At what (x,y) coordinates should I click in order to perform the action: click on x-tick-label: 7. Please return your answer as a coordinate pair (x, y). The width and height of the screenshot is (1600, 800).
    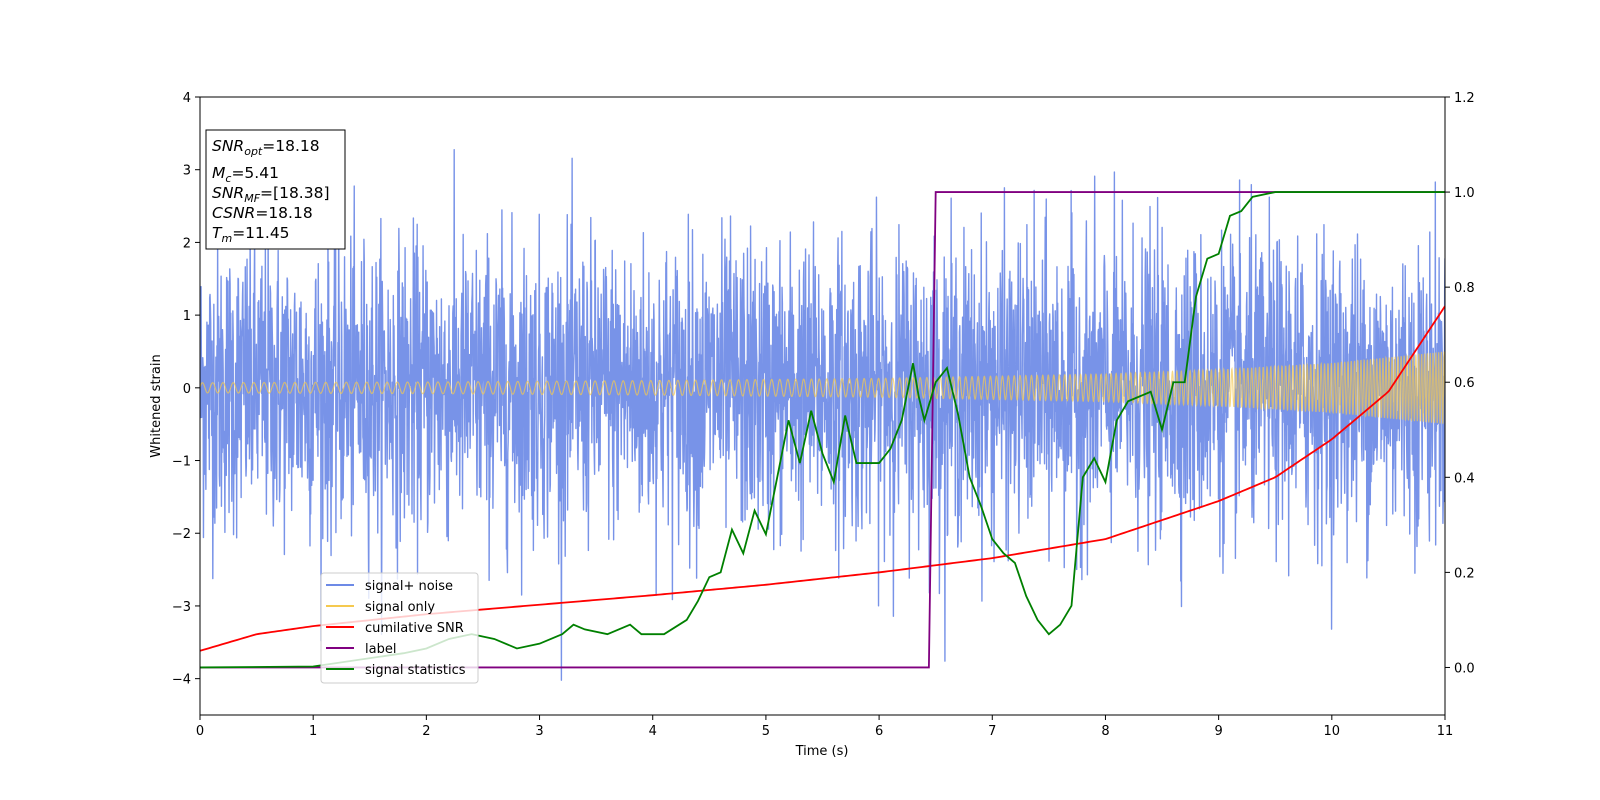
    Looking at the image, I should click on (992, 731).